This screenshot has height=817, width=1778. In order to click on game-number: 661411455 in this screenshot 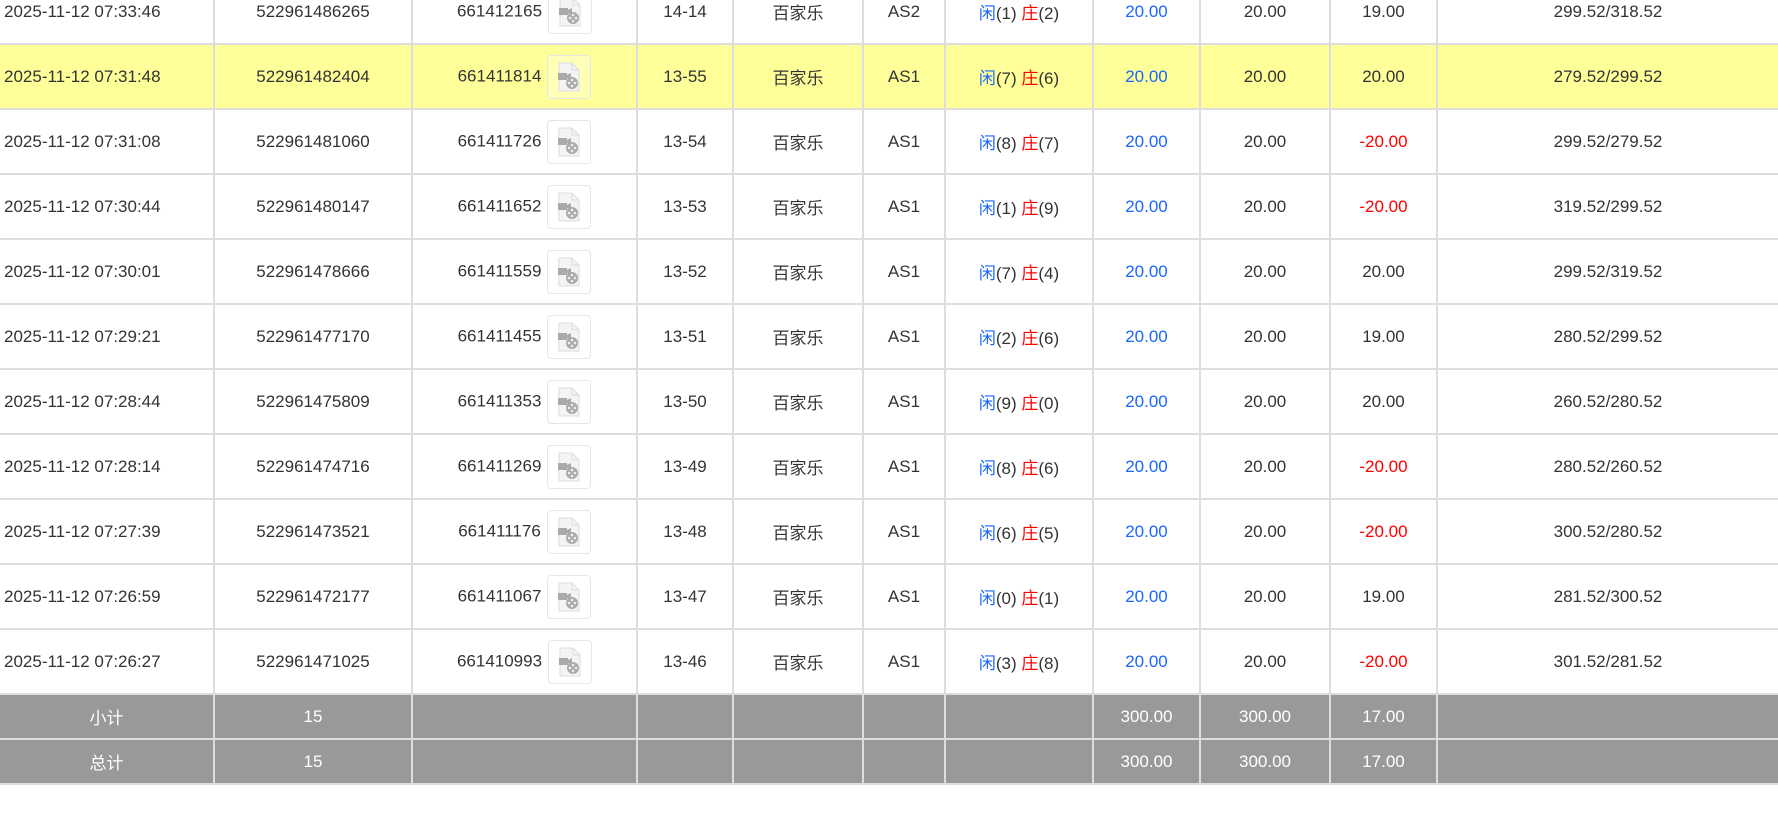, I will do `click(499, 335)`.